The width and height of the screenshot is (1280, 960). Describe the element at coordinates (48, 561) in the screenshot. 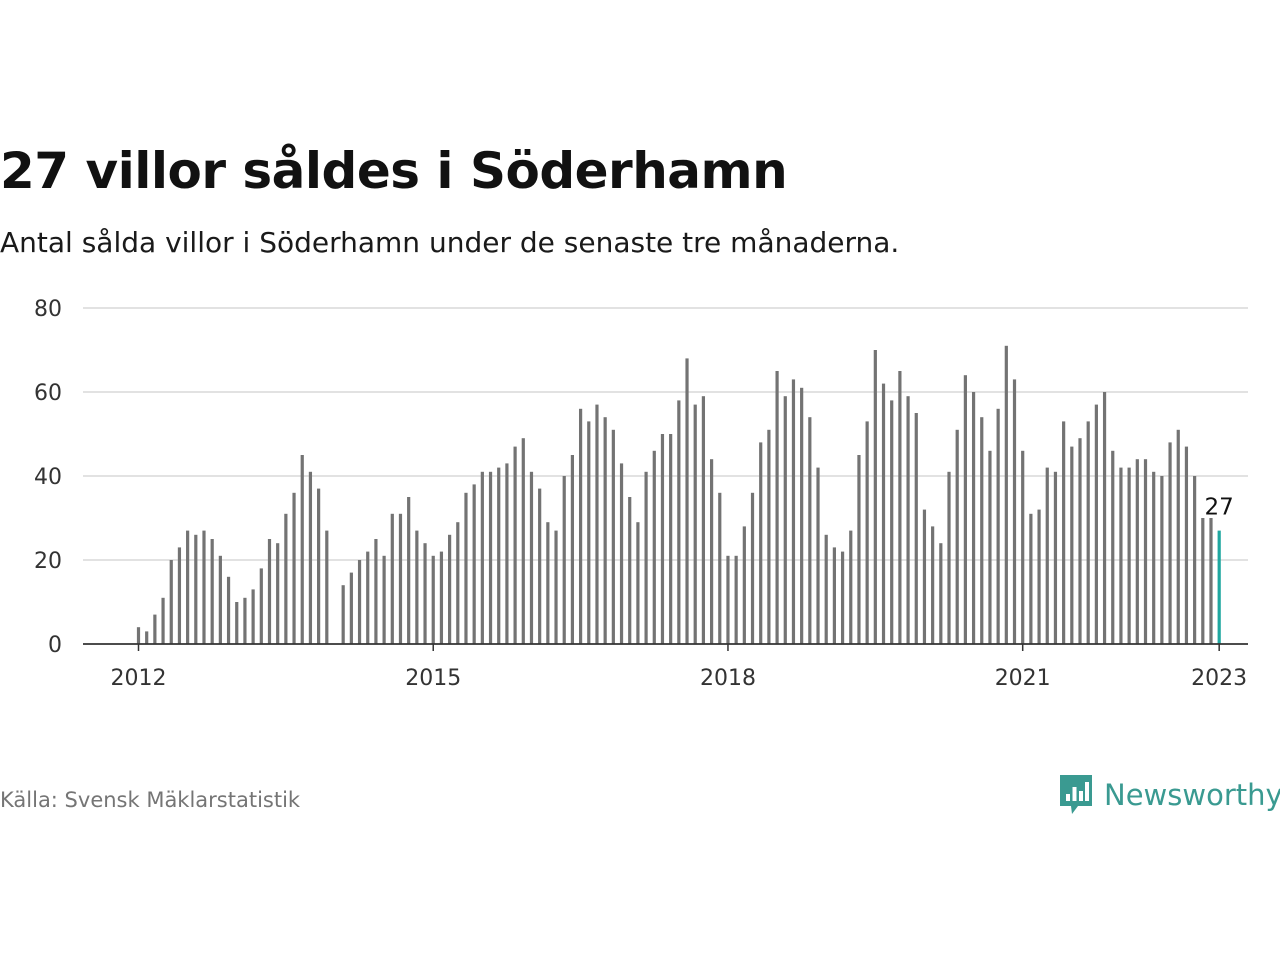

I see `y-tick-label: 20` at that location.